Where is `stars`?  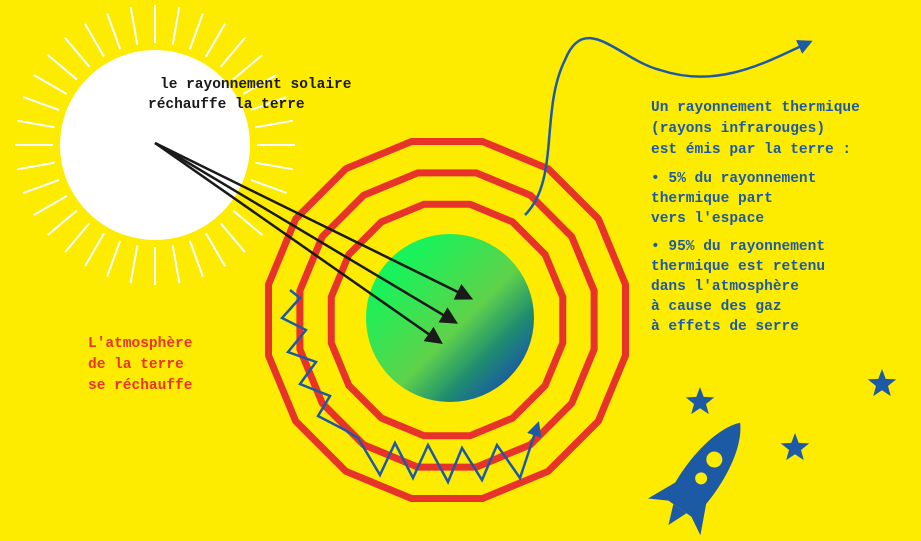 stars is located at coordinates (791, 415).